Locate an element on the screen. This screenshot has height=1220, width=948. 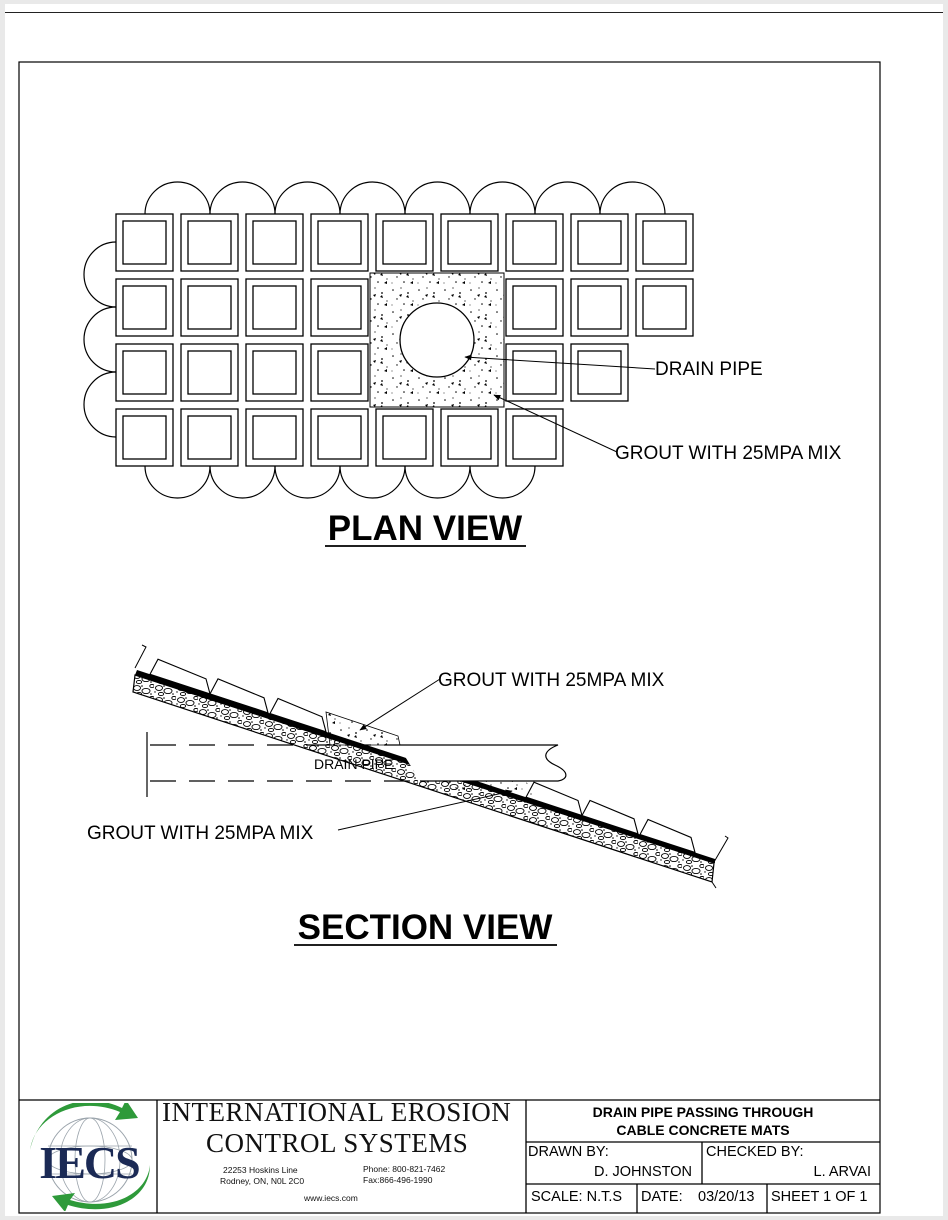
drain-pipe-circle is located at coordinates (437, 340).